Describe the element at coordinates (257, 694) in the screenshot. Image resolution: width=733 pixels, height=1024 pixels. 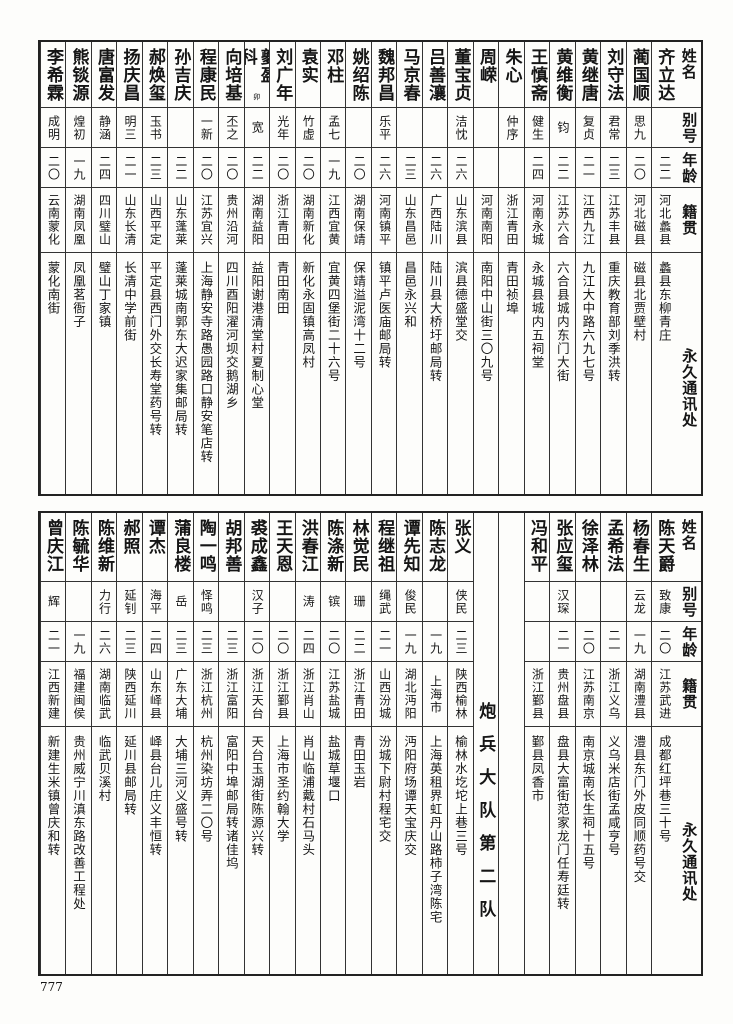
I see `native-text: 浙江天台` at that location.